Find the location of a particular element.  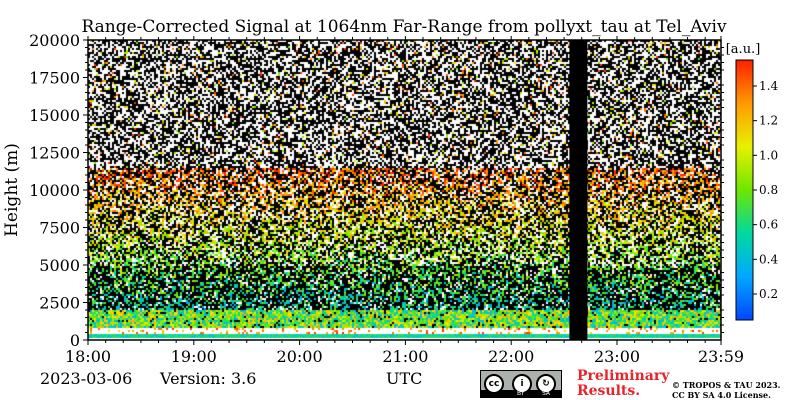

colorbar-unit: [a.u.] is located at coordinates (743, 49).